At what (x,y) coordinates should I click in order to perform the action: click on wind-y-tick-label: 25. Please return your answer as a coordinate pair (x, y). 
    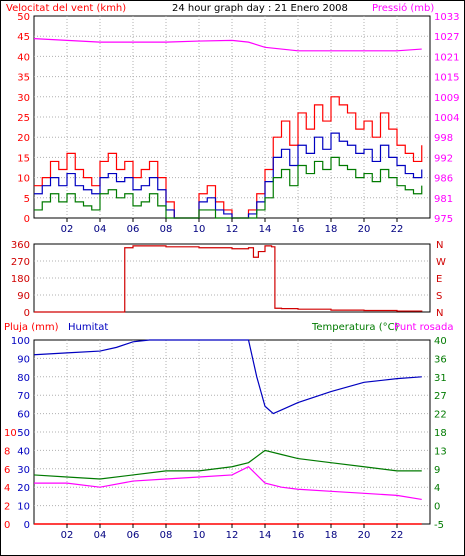
    Looking at the image, I should click on (23, 118).